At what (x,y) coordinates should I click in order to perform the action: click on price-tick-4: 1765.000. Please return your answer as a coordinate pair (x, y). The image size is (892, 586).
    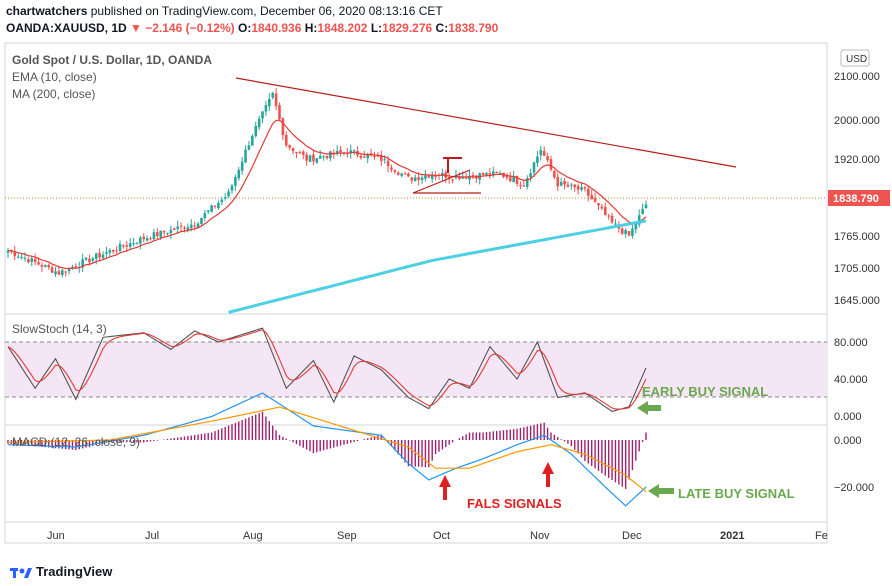
    Looking at the image, I should click on (857, 237).